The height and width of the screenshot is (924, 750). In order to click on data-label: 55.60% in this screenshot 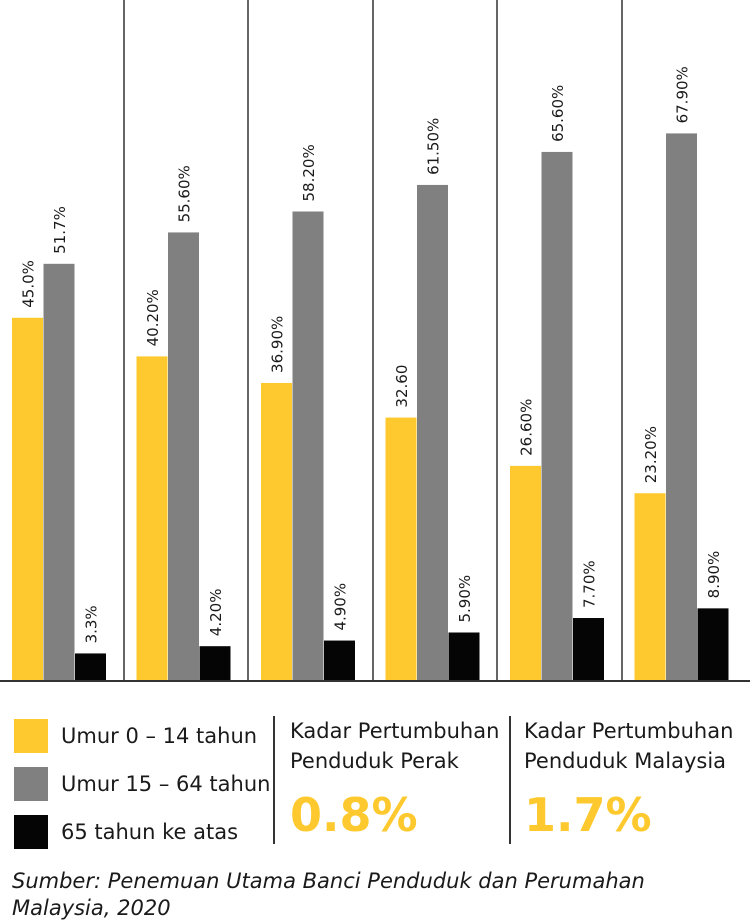, I will do `click(185, 193)`.